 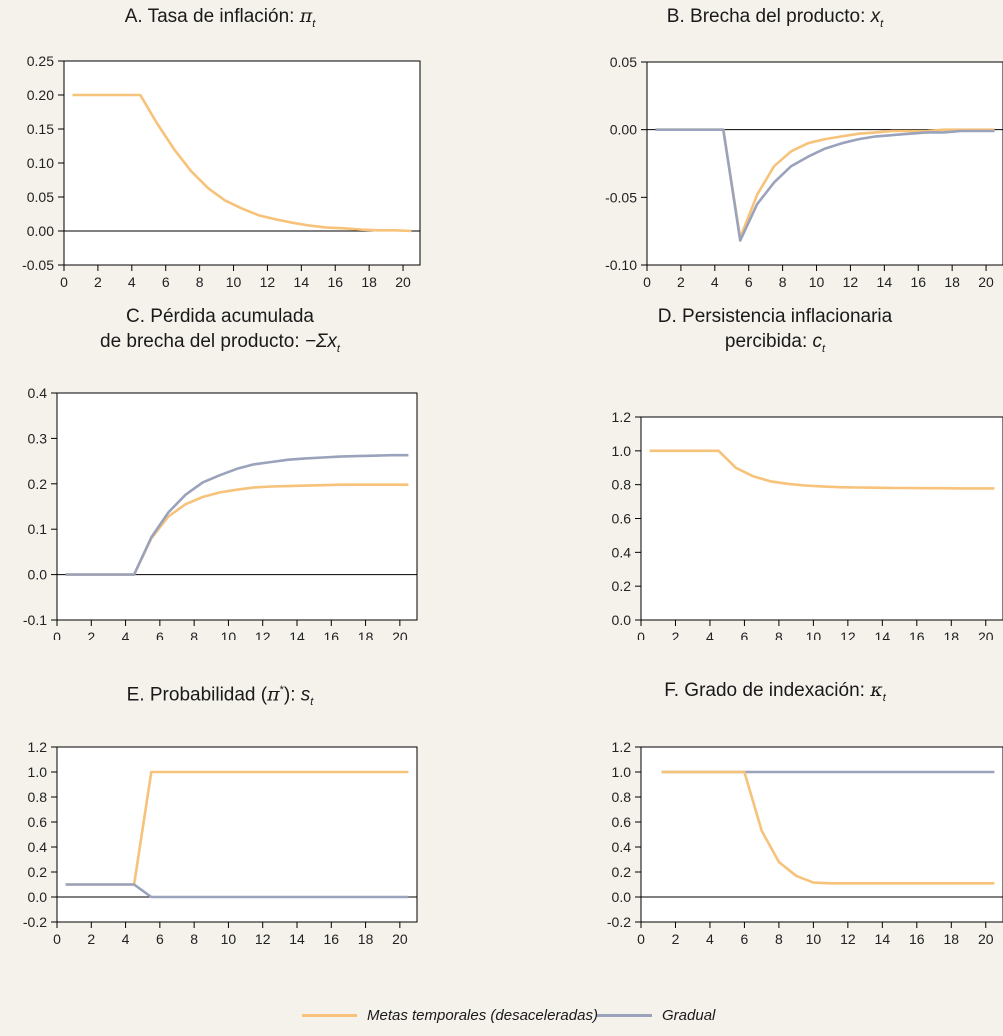 I want to click on title-a-text: A. Tasa de inflación:, so click(x=212, y=16).